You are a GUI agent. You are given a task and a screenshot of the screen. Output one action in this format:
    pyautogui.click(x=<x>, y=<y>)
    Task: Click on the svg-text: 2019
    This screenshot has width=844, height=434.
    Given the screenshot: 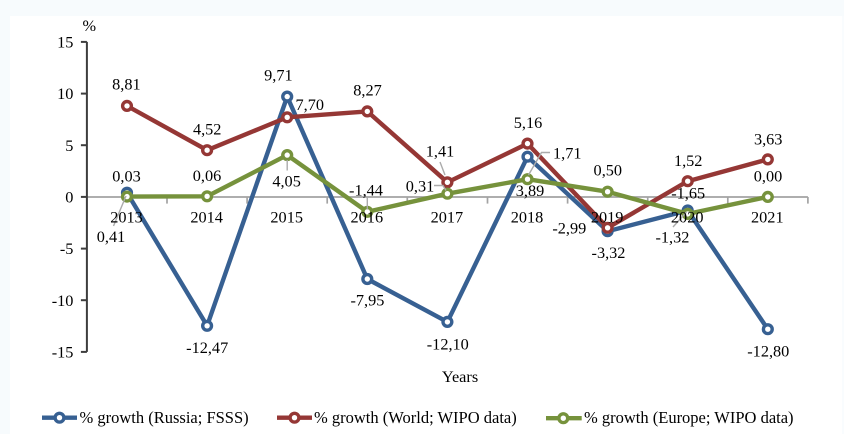 What is the action you would take?
    pyautogui.click(x=607, y=216)
    